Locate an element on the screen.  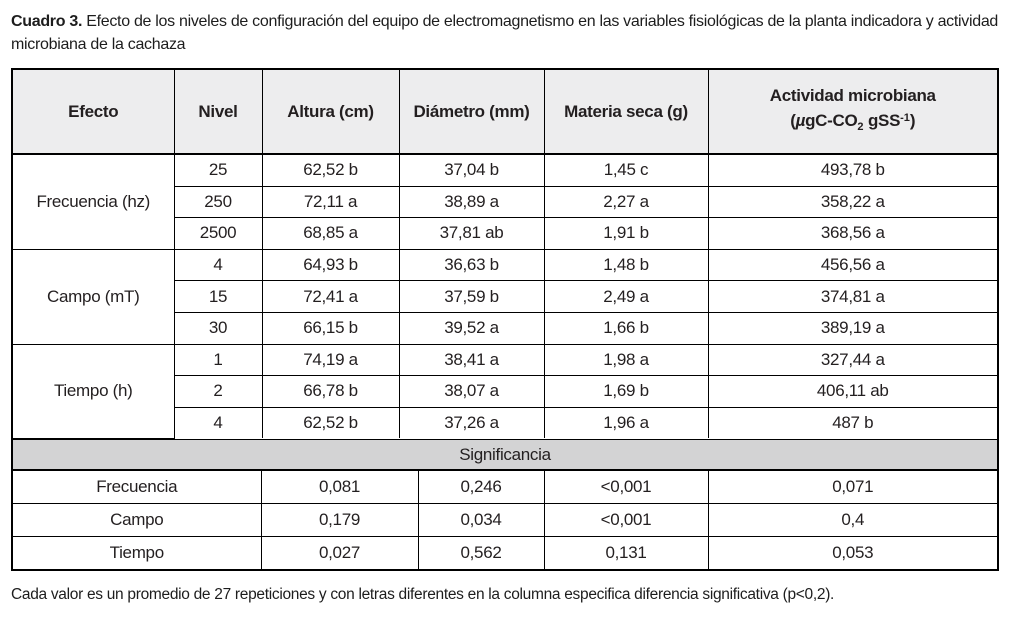
header-efecto: Efecto is located at coordinates (94, 112).